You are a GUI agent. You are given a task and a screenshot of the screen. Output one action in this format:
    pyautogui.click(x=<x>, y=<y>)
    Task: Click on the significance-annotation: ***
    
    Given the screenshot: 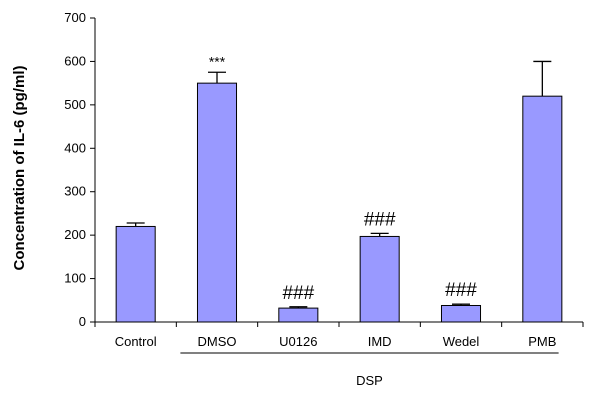 What is the action you would take?
    pyautogui.click(x=217, y=61)
    